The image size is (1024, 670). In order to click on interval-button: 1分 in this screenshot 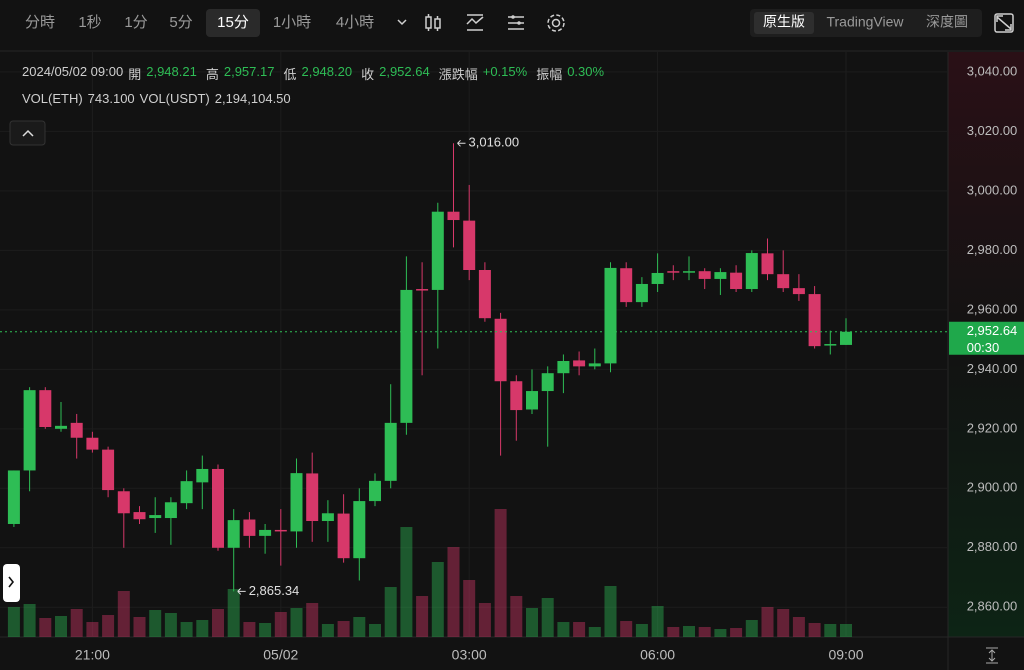, I will do `click(135, 22)`.